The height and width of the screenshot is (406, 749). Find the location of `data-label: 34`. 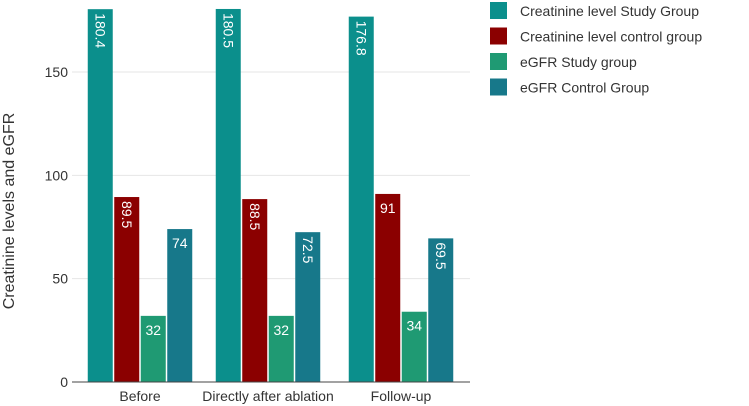

data-label: 34 is located at coordinates (414, 326).